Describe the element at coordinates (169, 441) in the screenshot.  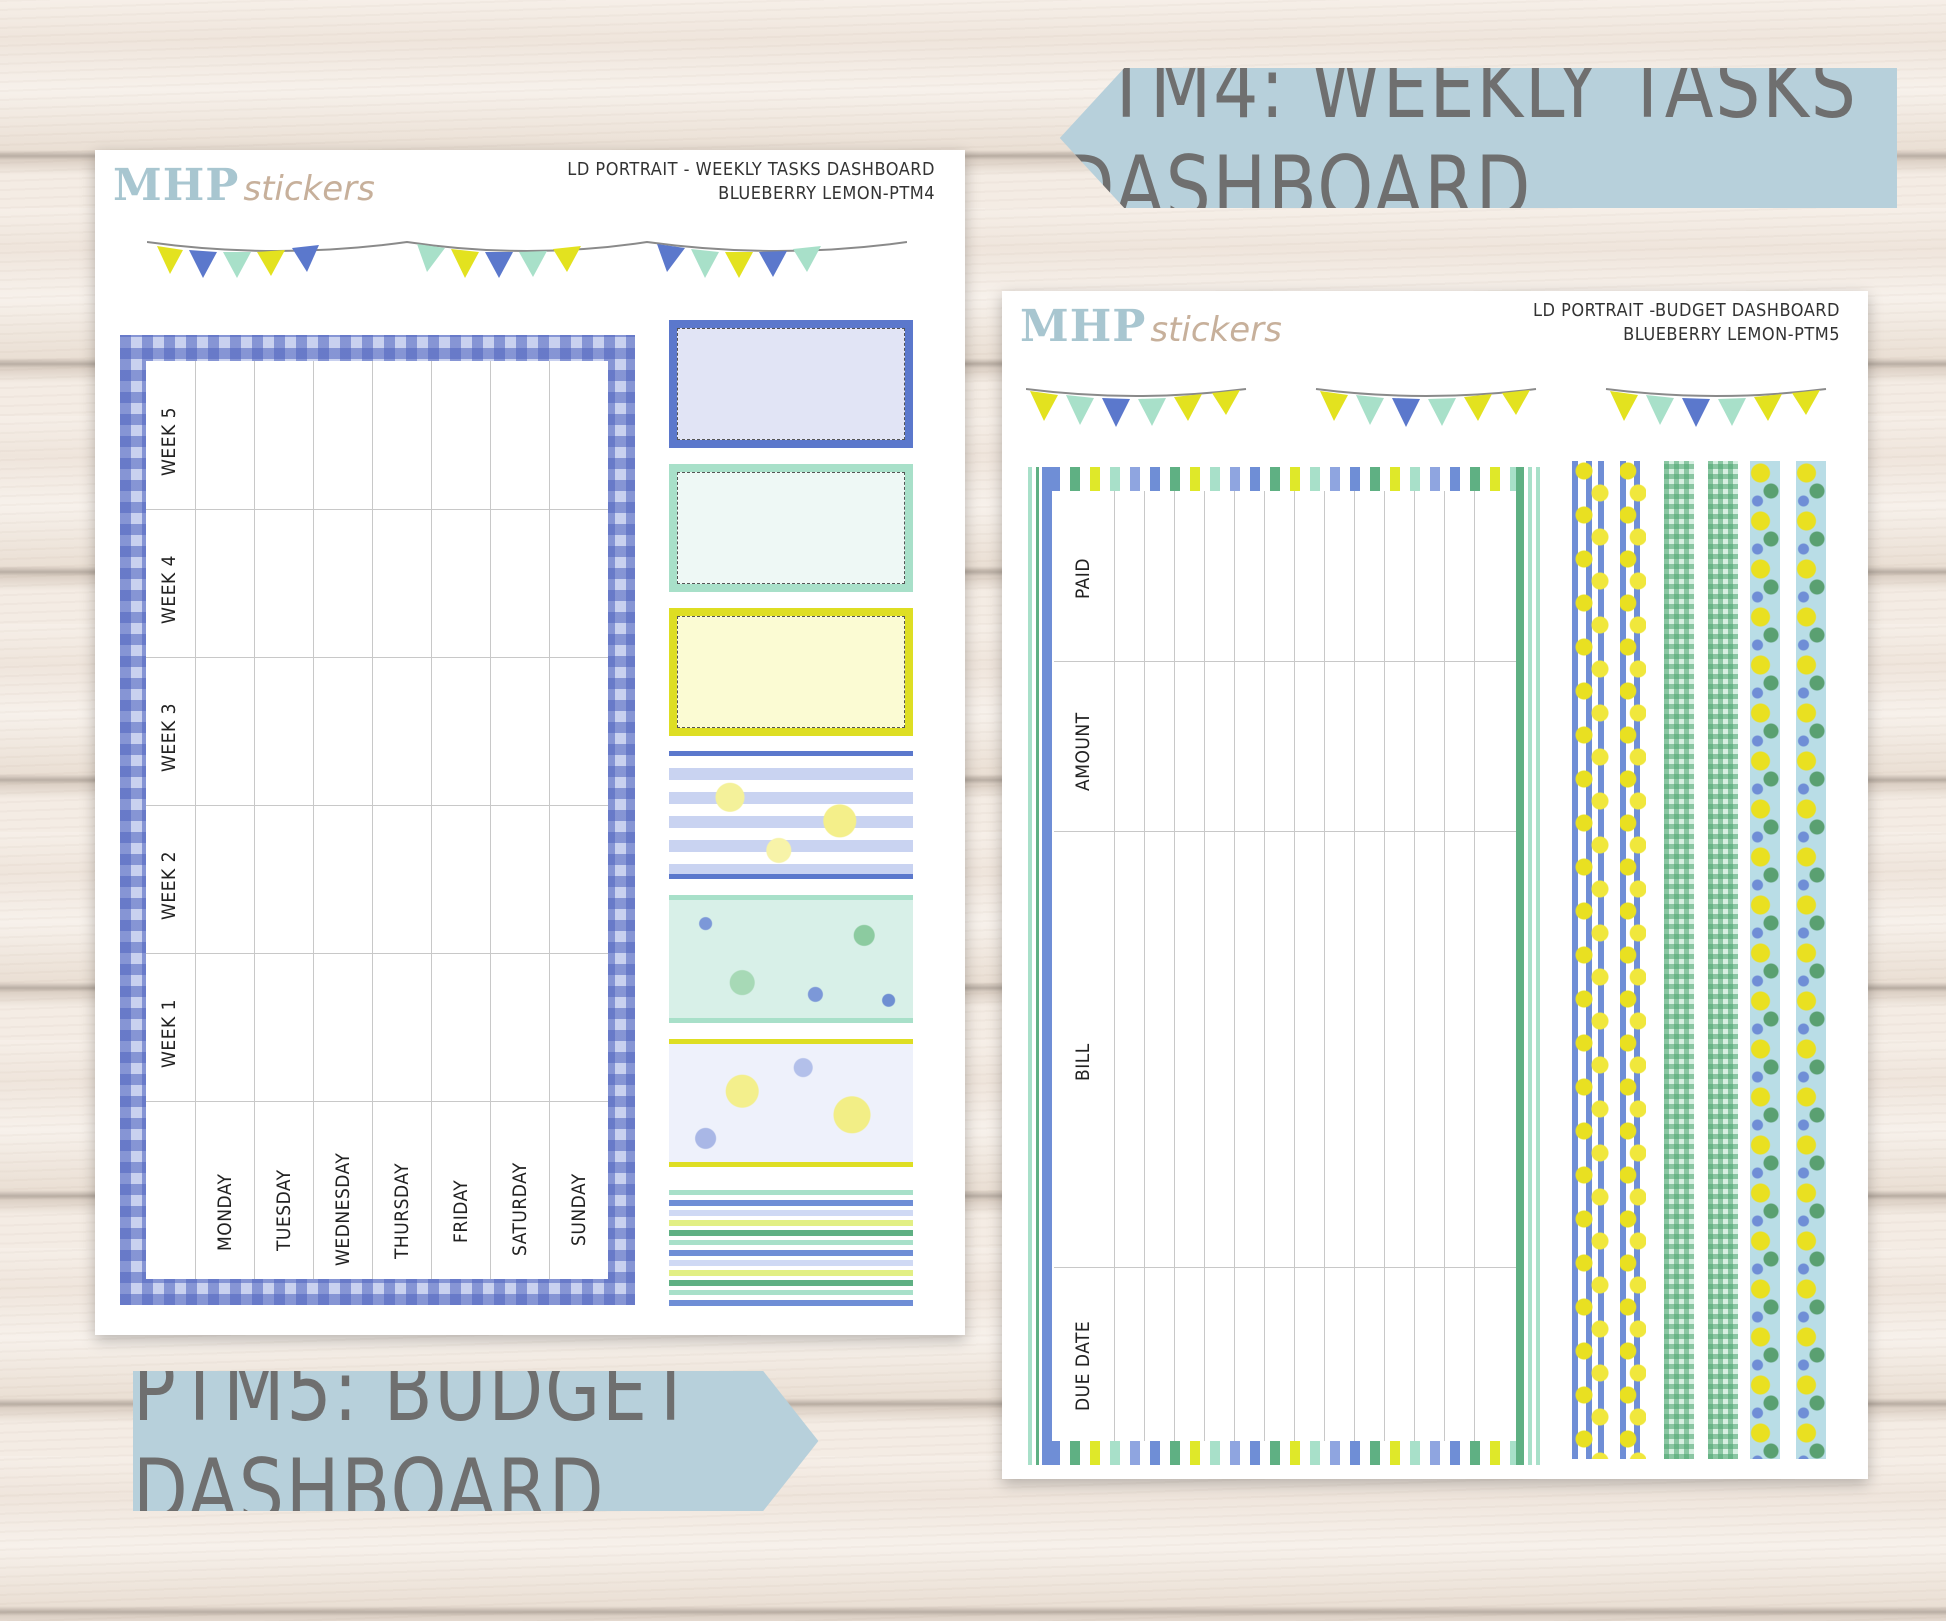
I see `week-label: WEEK 5` at that location.